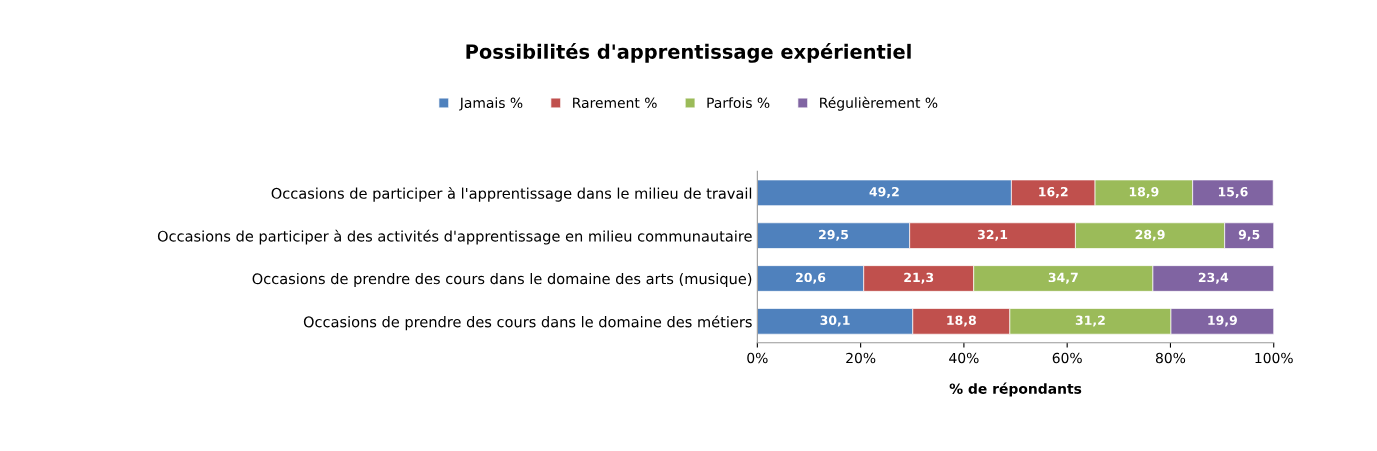  Describe the element at coordinates (1222, 321) in the screenshot. I see `data-label: 19,9` at that location.